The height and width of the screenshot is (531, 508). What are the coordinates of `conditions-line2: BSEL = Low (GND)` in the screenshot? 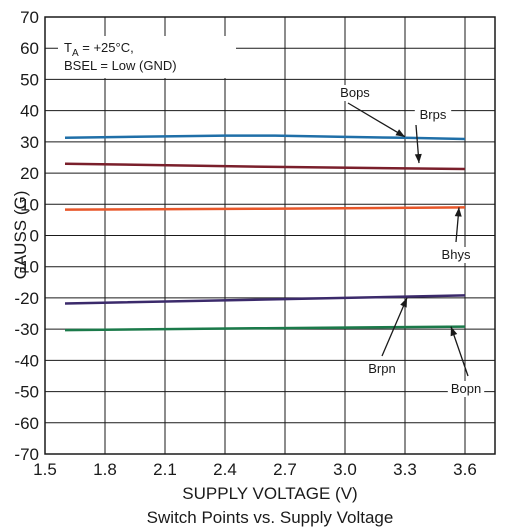 It's located at (120, 65).